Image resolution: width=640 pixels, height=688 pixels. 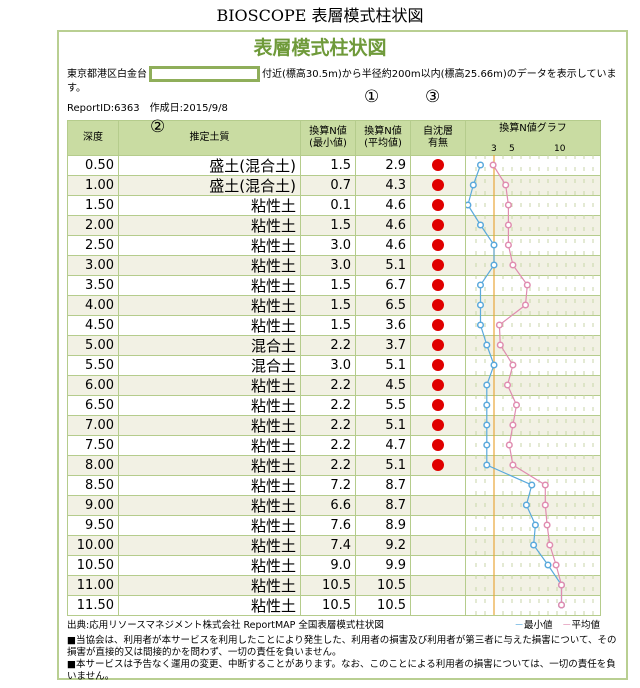 I want to click on navg-cell: 5.5, so click(x=383, y=405).